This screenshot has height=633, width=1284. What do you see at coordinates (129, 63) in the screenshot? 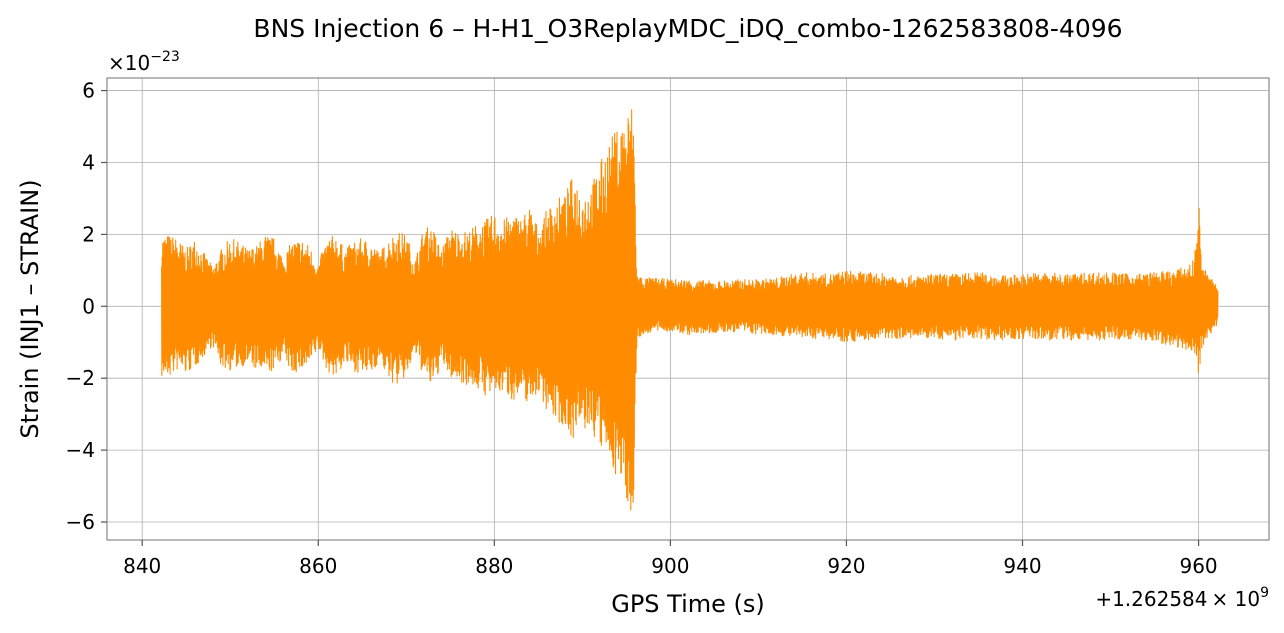
I see `y-scale-base: ×10` at bounding box center [129, 63].